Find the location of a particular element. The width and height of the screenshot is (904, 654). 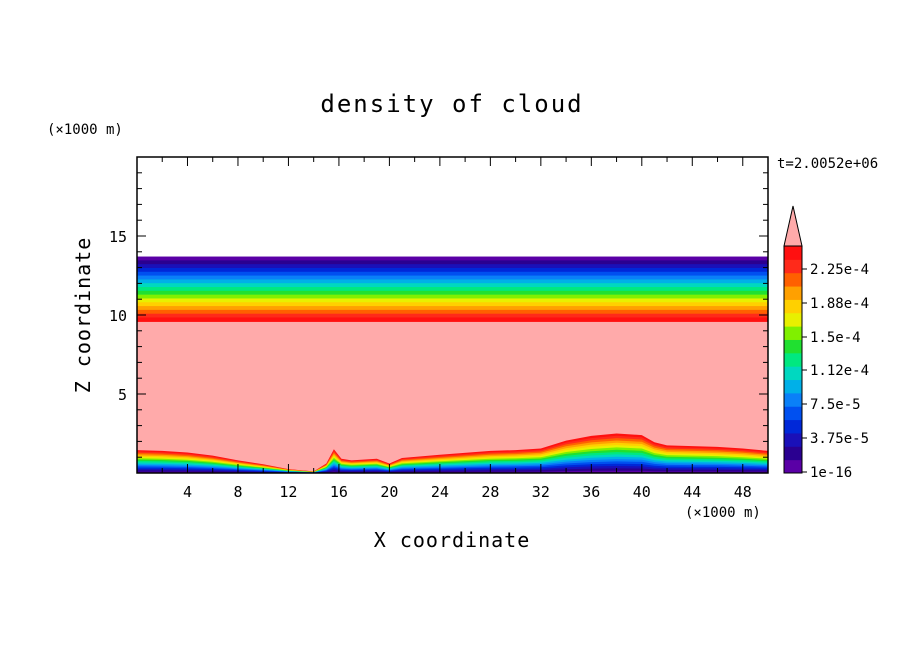

colorbar-label: 3.75e-5 is located at coordinates (839, 439).